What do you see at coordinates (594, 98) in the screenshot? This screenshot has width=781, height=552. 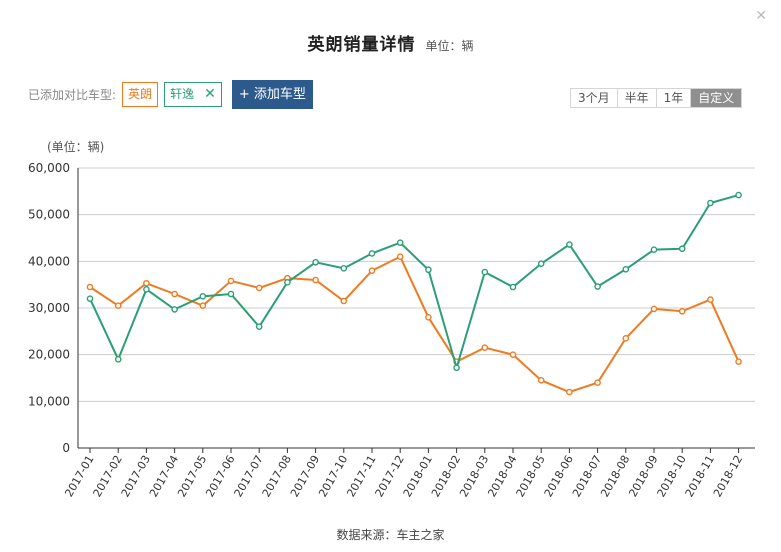 I see `tab-3-months: 3个月` at bounding box center [594, 98].